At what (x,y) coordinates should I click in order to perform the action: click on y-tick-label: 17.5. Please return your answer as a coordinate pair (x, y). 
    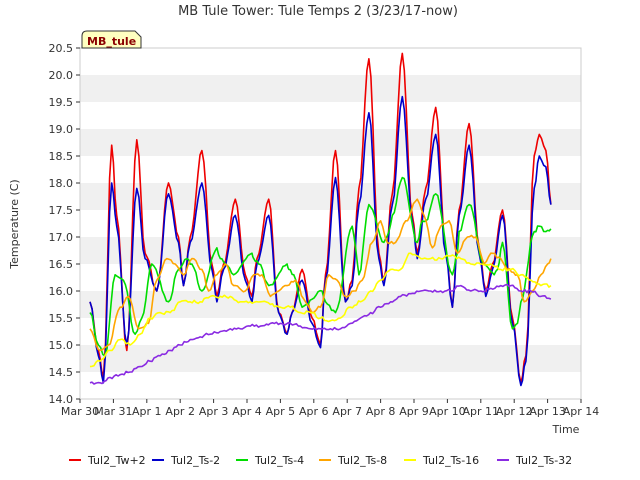
    Looking at the image, I should click on (61, 210).